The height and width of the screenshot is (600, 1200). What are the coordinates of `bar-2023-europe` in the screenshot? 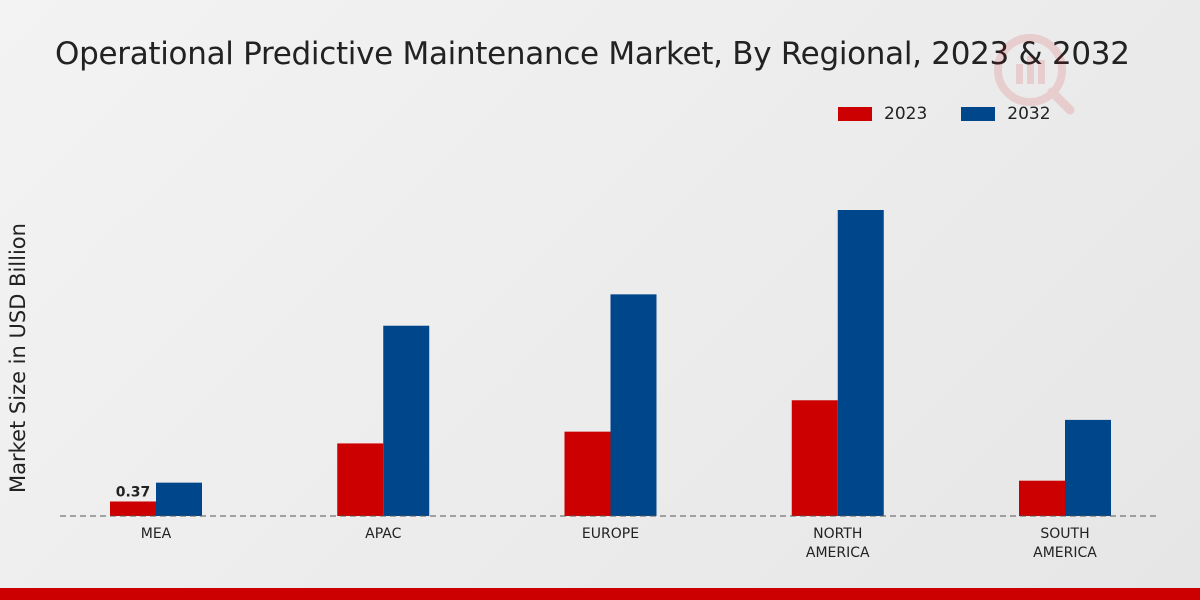 It's located at (587, 473).